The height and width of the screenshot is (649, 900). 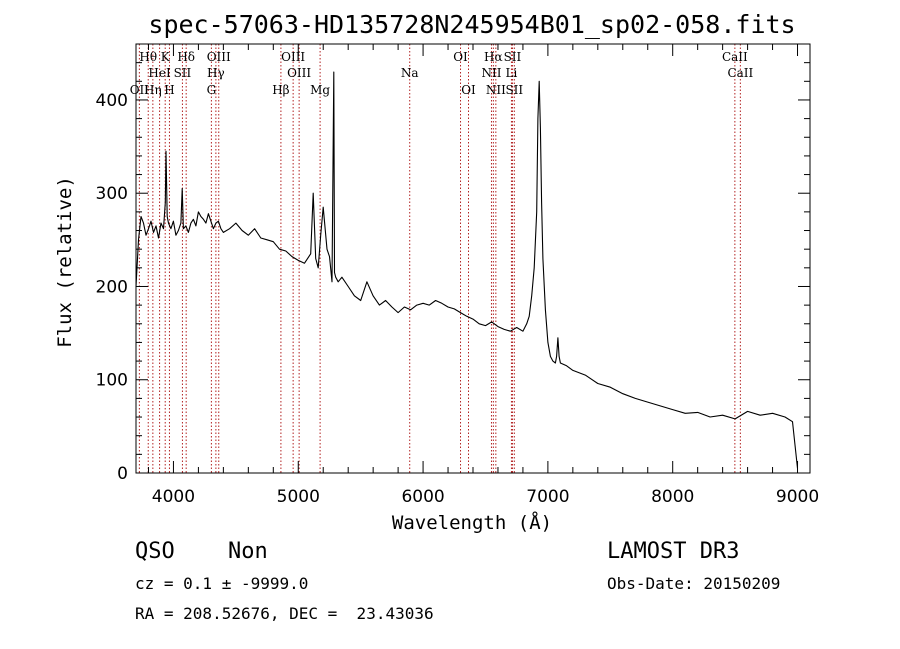 I want to click on y-tick-label: 300, so click(x=112, y=194).